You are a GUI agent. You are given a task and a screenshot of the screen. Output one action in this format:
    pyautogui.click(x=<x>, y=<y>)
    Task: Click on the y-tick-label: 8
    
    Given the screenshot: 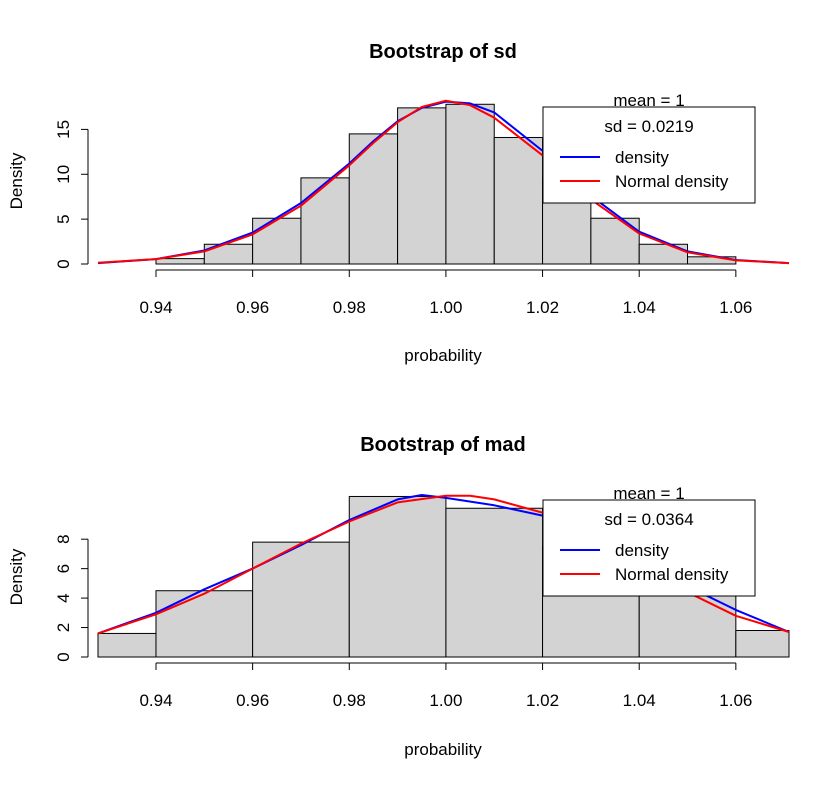 What is the action you would take?
    pyautogui.click(x=63, y=538)
    